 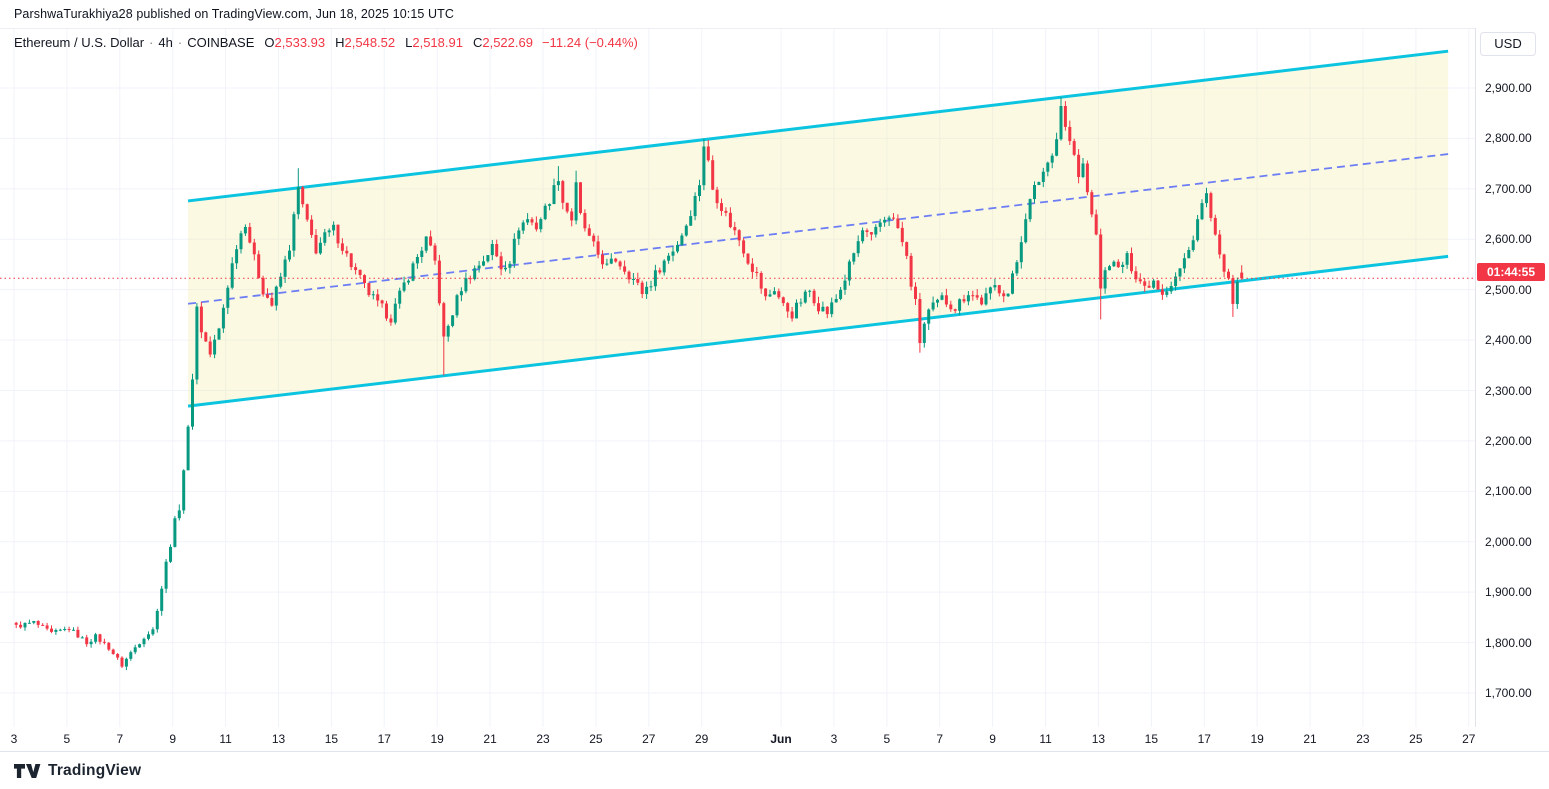 What do you see at coordinates (1508, 44) in the screenshot?
I see `currency-button: USD` at bounding box center [1508, 44].